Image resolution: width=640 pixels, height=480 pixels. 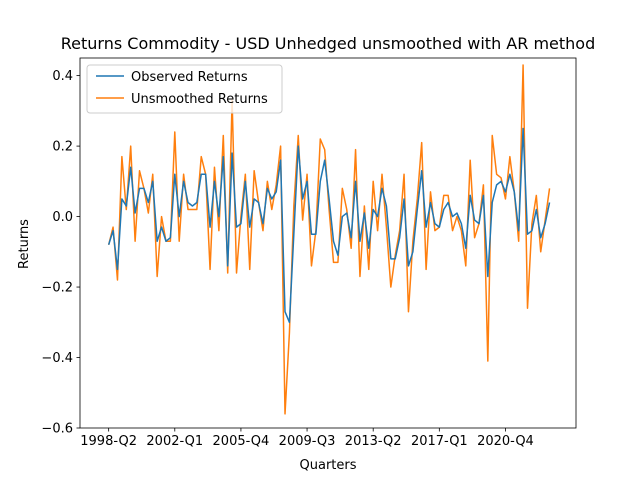 What do you see at coordinates (307, 441) in the screenshot?
I see `x-tick-label: 2009-Q3` at bounding box center [307, 441].